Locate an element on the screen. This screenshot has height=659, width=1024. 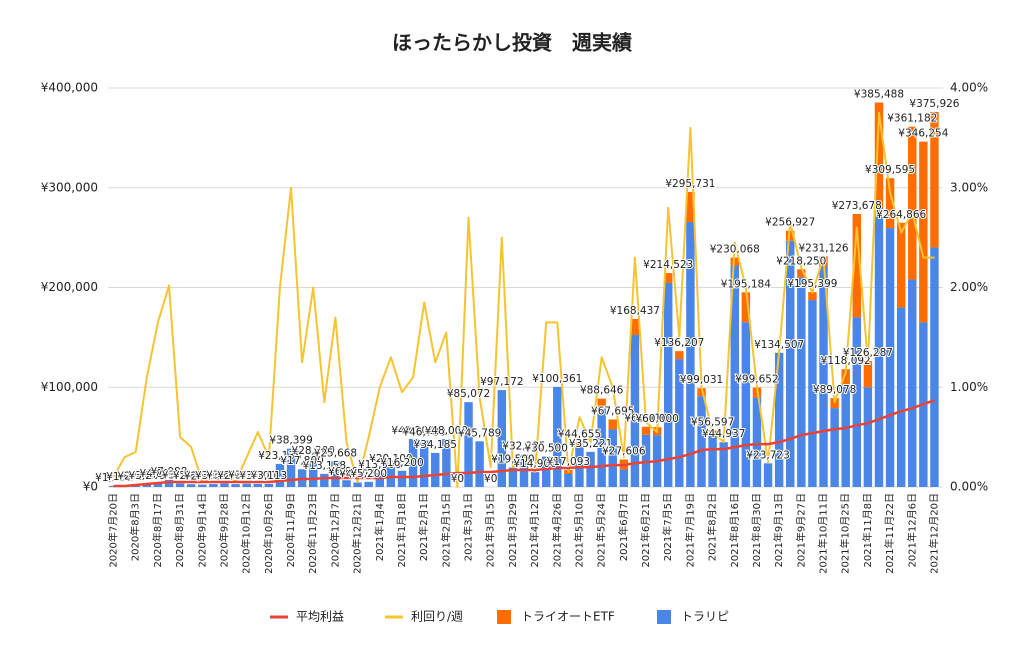
total-value-label: ¥195,399 is located at coordinates (812, 284).